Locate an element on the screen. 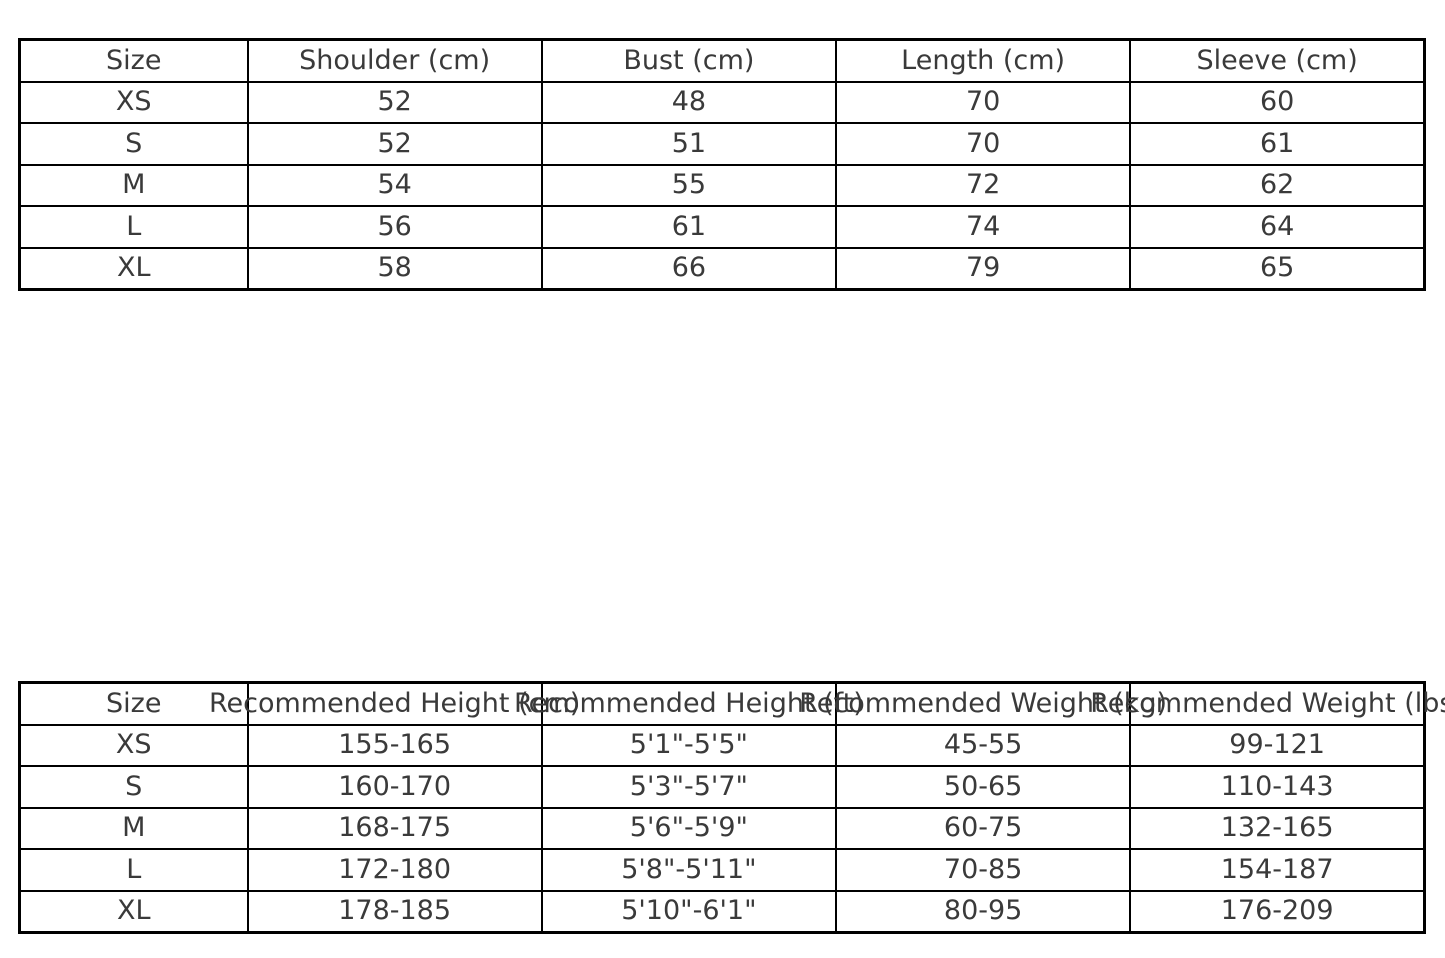  header-shoulder-cm-label: Shoulder (cm) is located at coordinates (395, 60).